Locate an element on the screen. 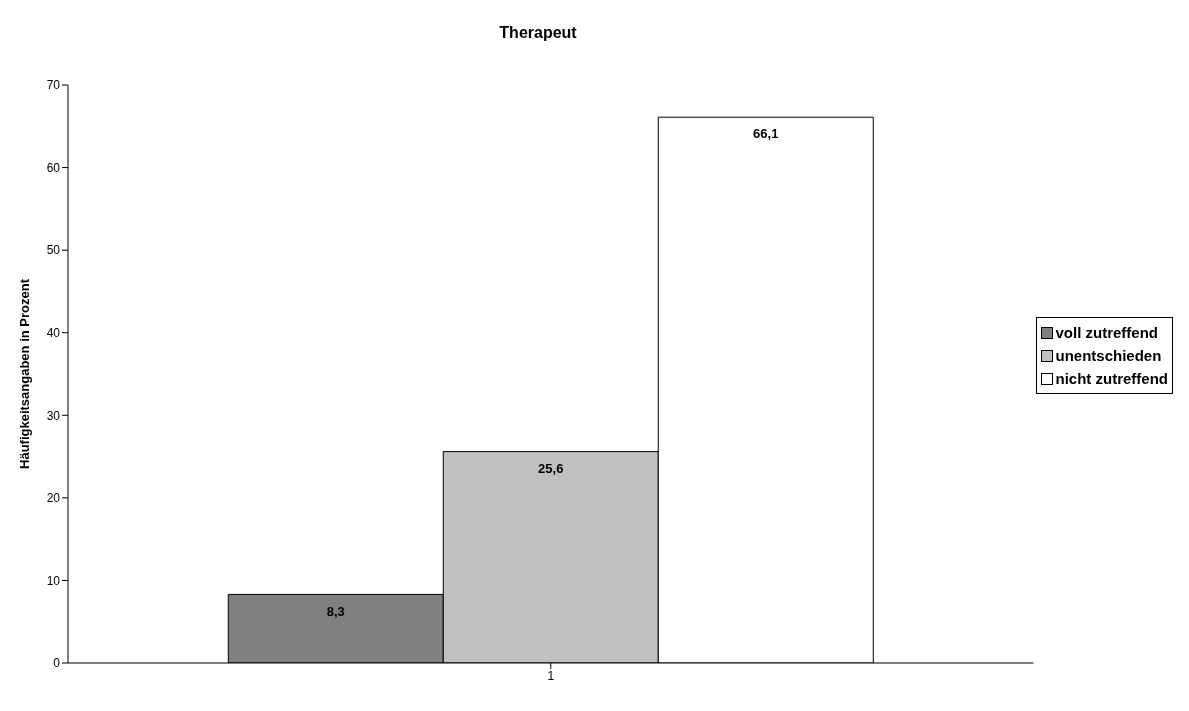  legend-label: nicht zutreffend is located at coordinates (1111, 379).